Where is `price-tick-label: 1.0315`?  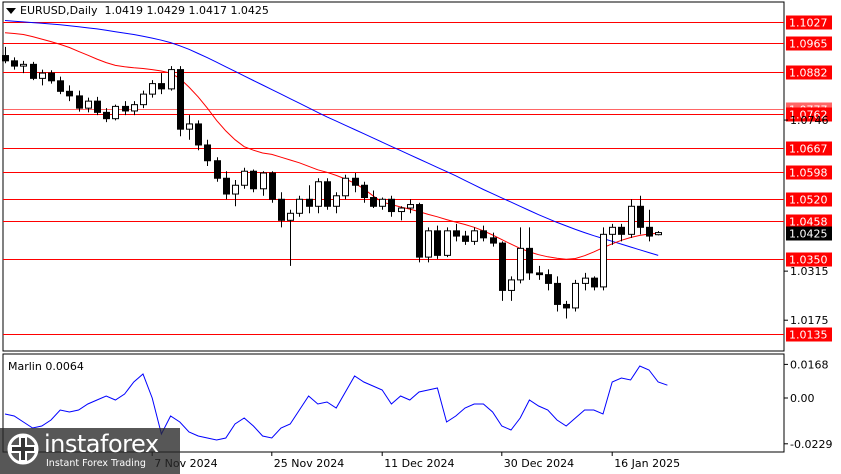
price-tick-label: 1.0315 is located at coordinates (809, 271).